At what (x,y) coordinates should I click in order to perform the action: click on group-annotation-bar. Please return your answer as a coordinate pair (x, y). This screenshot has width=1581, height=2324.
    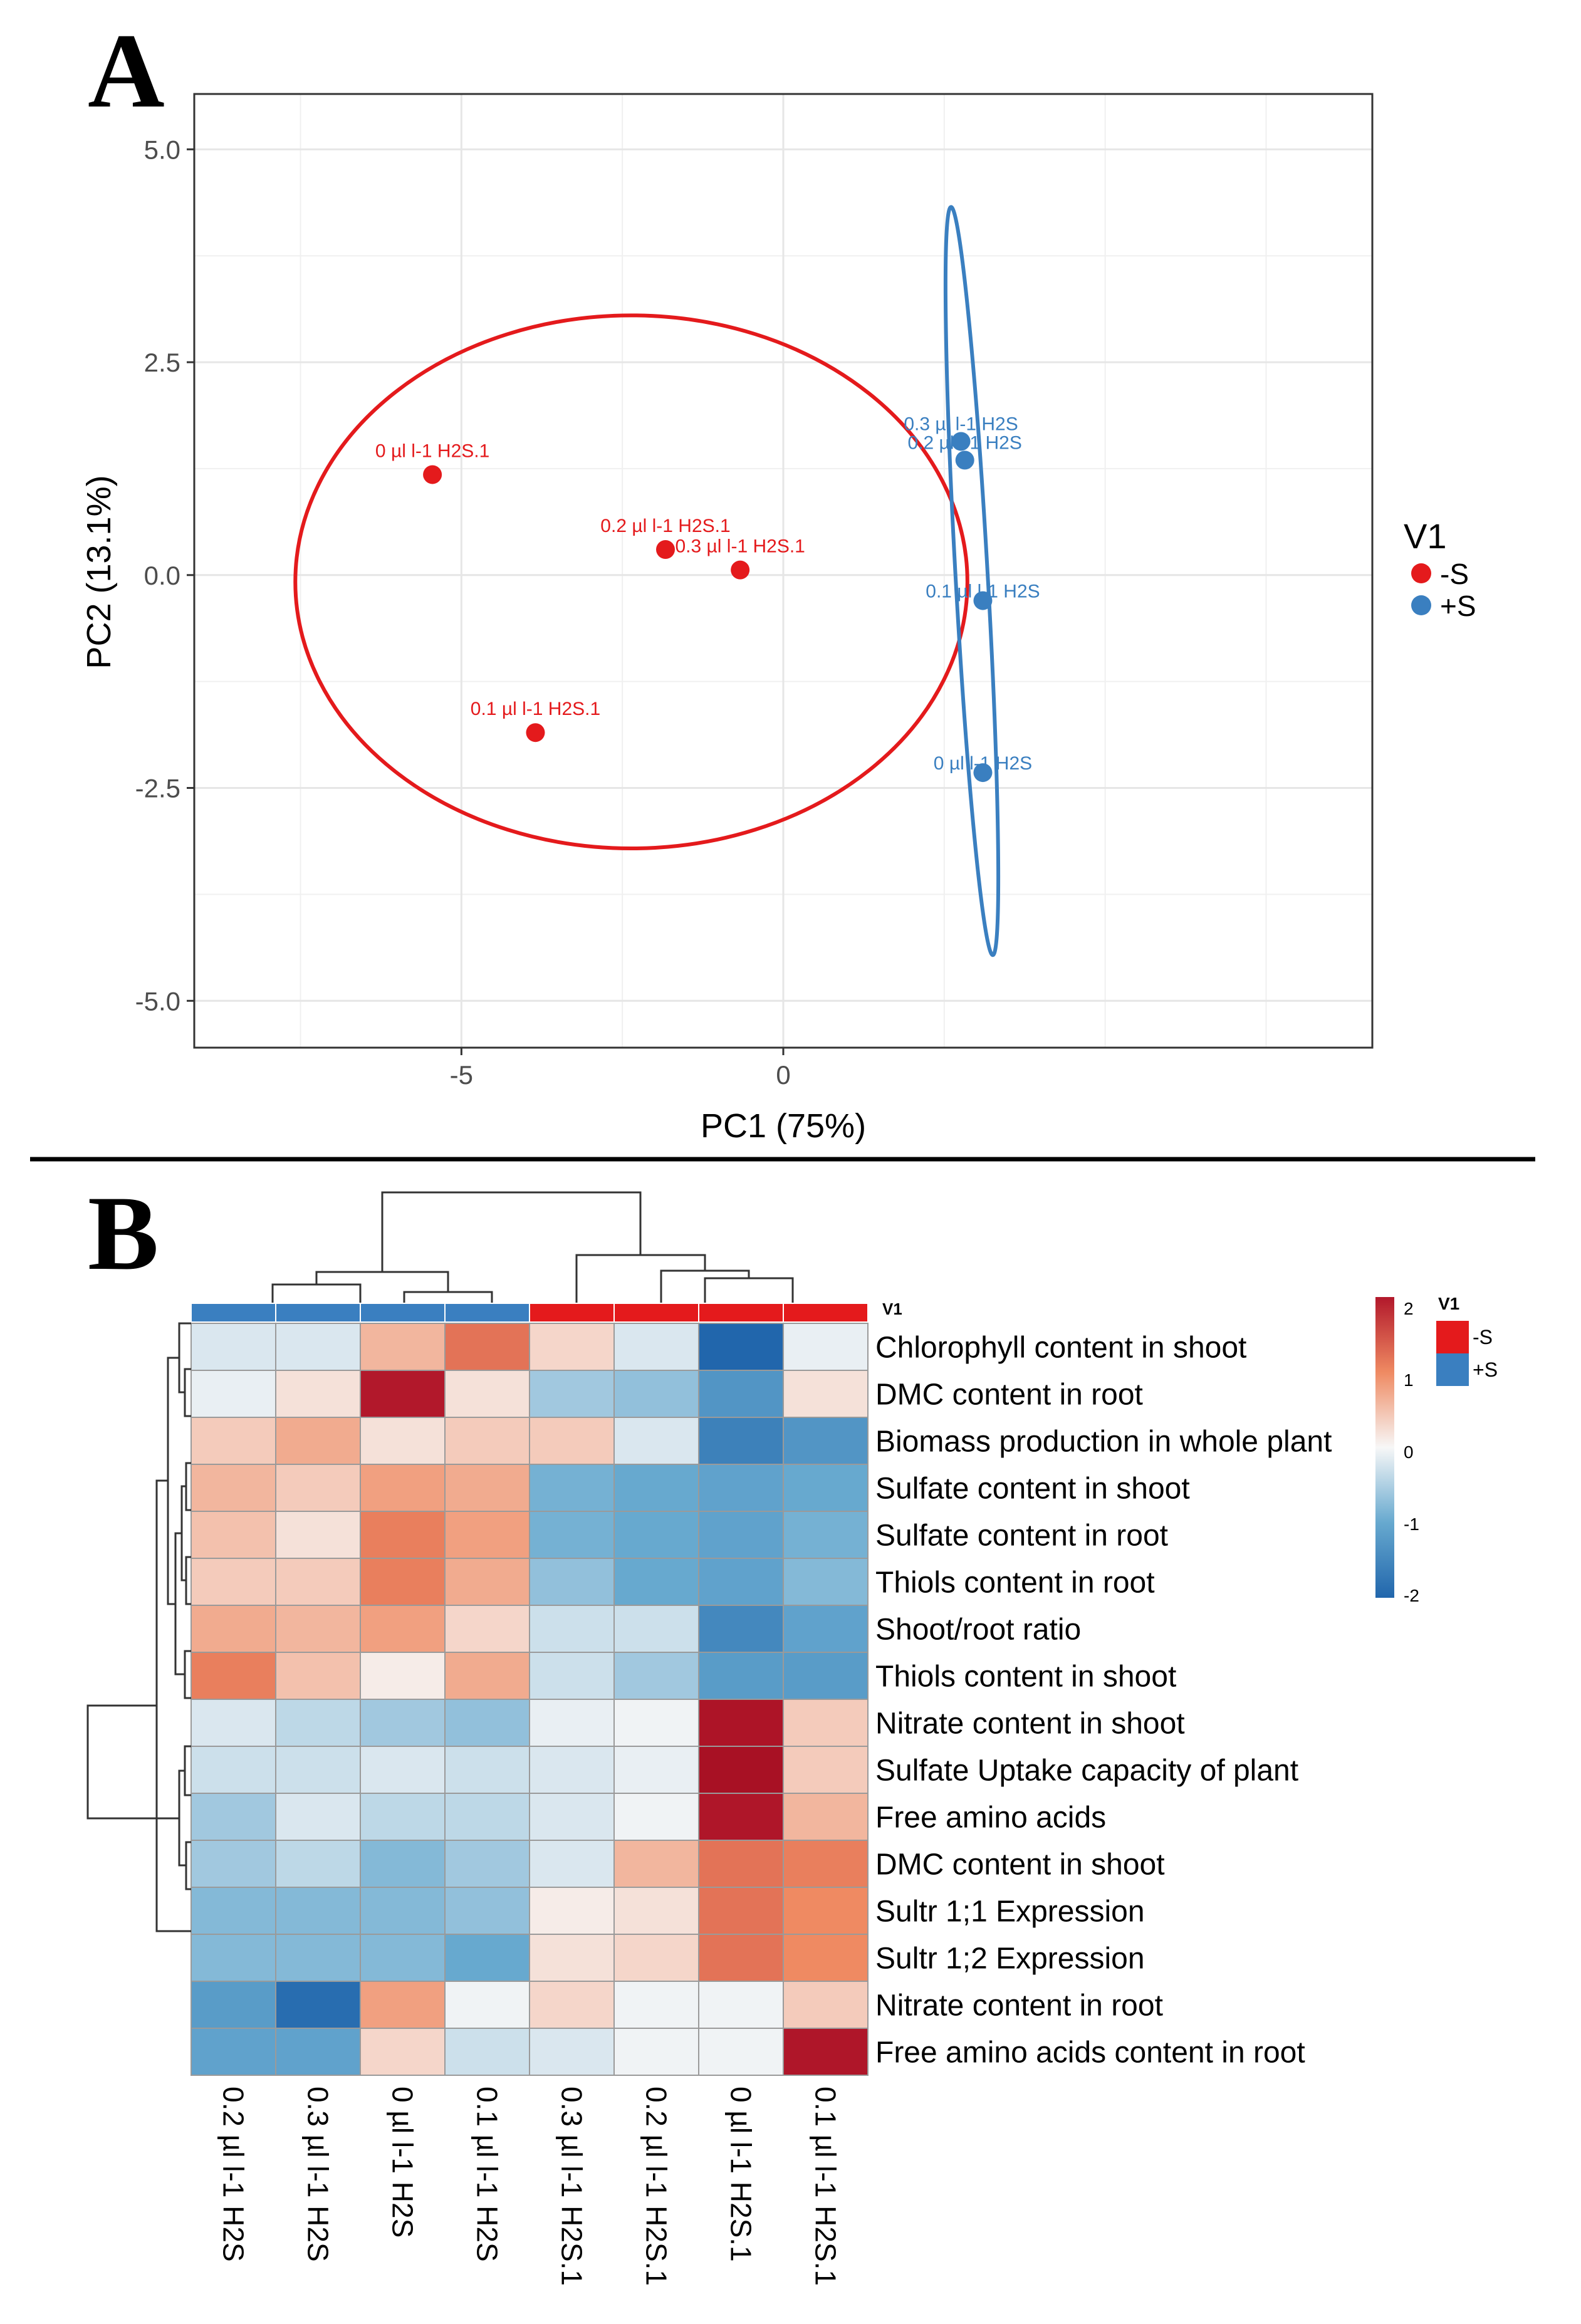
    Looking at the image, I should click on (529, 1313).